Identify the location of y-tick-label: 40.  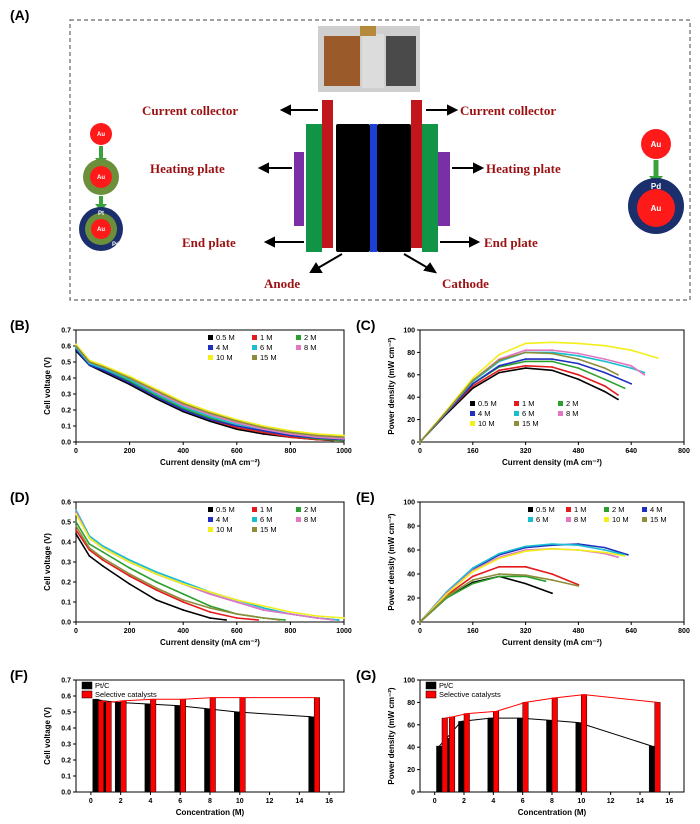
(411, 748).